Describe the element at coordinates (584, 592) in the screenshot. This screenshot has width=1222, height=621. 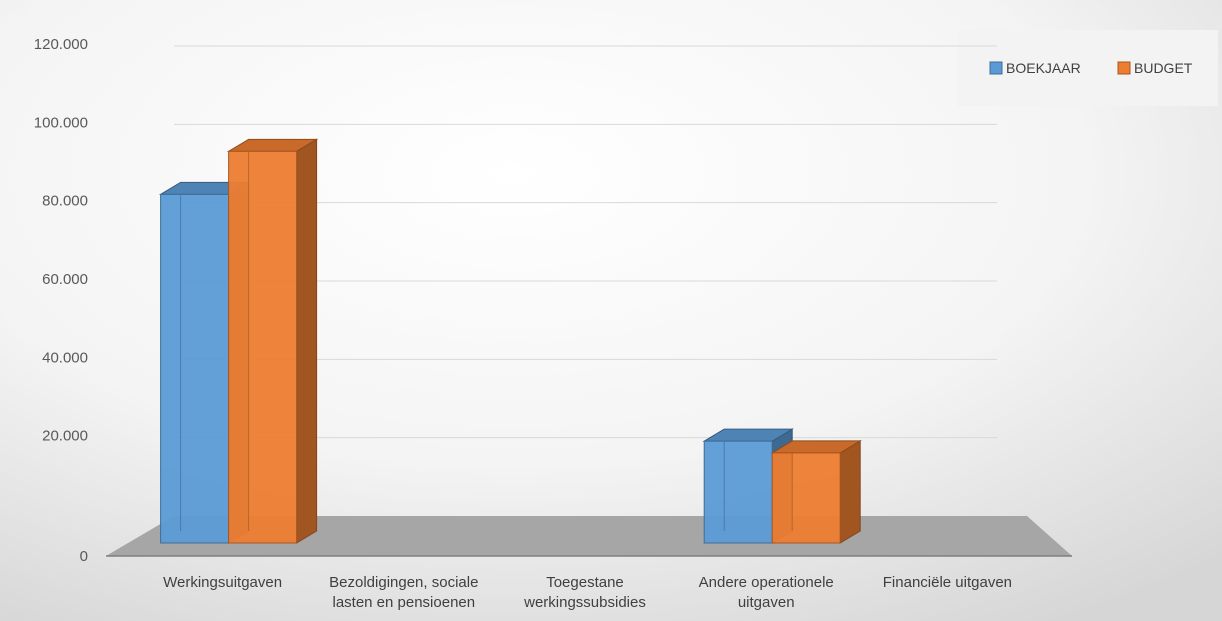
I see `x-tick-label: Toegestane werkingssubsidies` at that location.